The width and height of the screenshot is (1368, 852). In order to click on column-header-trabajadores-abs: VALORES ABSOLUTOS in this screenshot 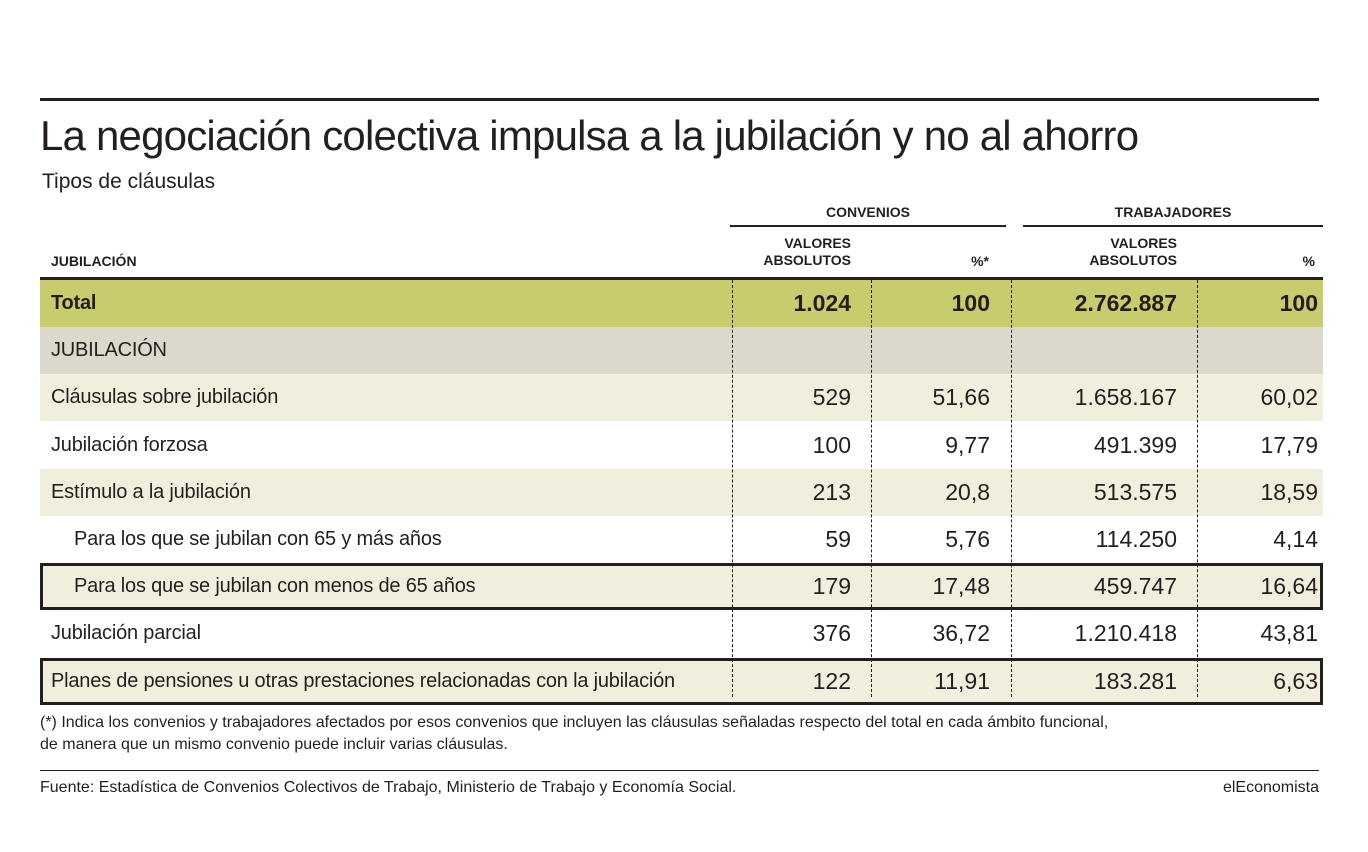, I will do `click(1098, 252)`.